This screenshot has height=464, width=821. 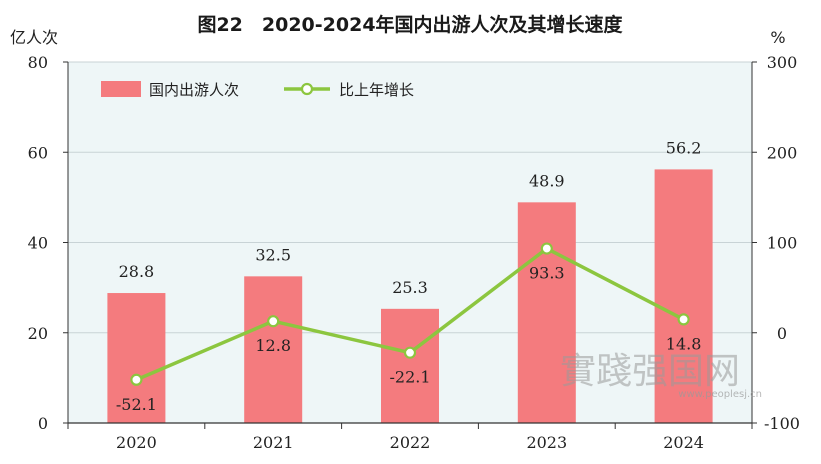 What do you see at coordinates (121, 89) in the screenshot?
I see `legend-swatch-bar` at bounding box center [121, 89].